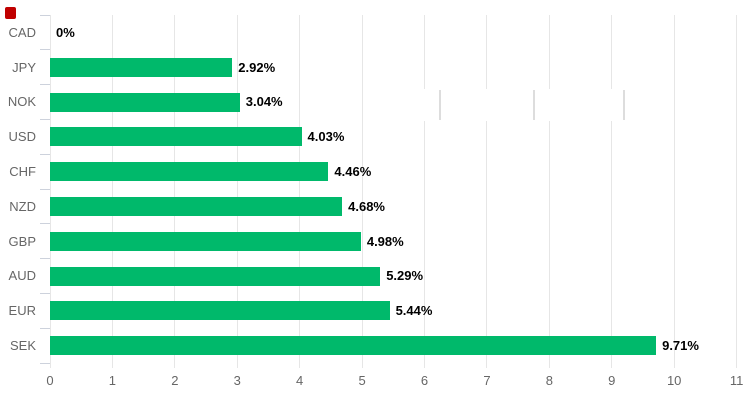  I want to click on value-label-aud: 5.29%, so click(405, 276).